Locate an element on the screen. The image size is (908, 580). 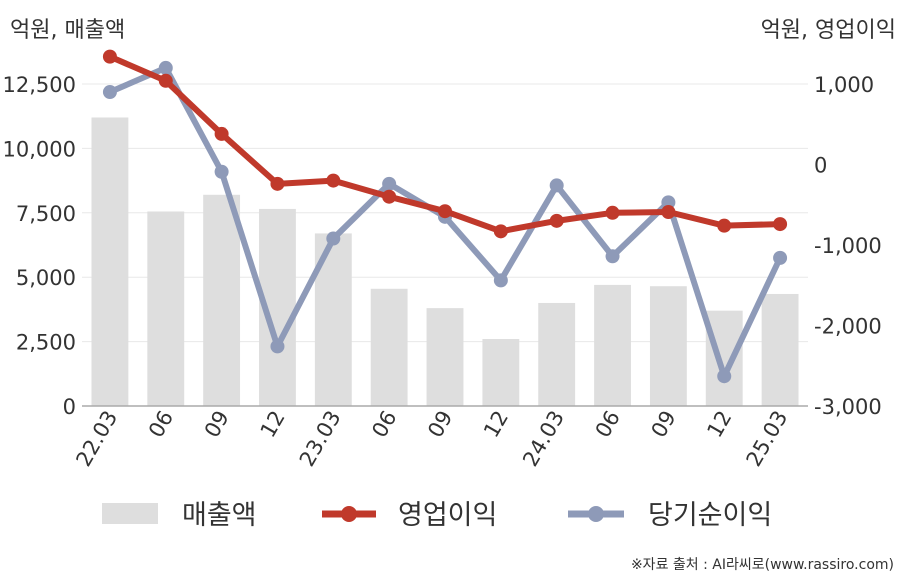
left-tick-label: 7,500 is located at coordinates (46, 214).